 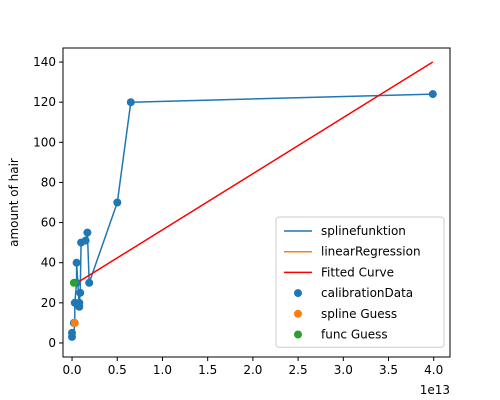 What do you see at coordinates (367, 293) in the screenshot?
I see `legend-label: calibrationData` at bounding box center [367, 293].